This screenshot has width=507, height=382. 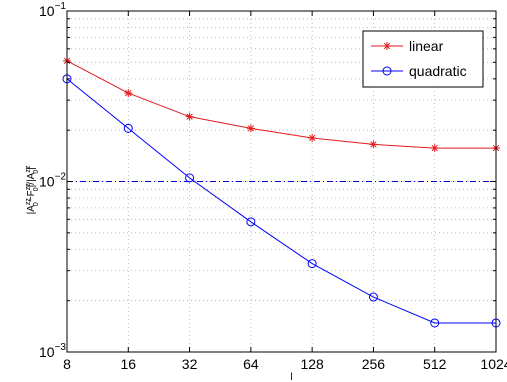 I want to click on x-tick-label: 512, so click(x=435, y=364).